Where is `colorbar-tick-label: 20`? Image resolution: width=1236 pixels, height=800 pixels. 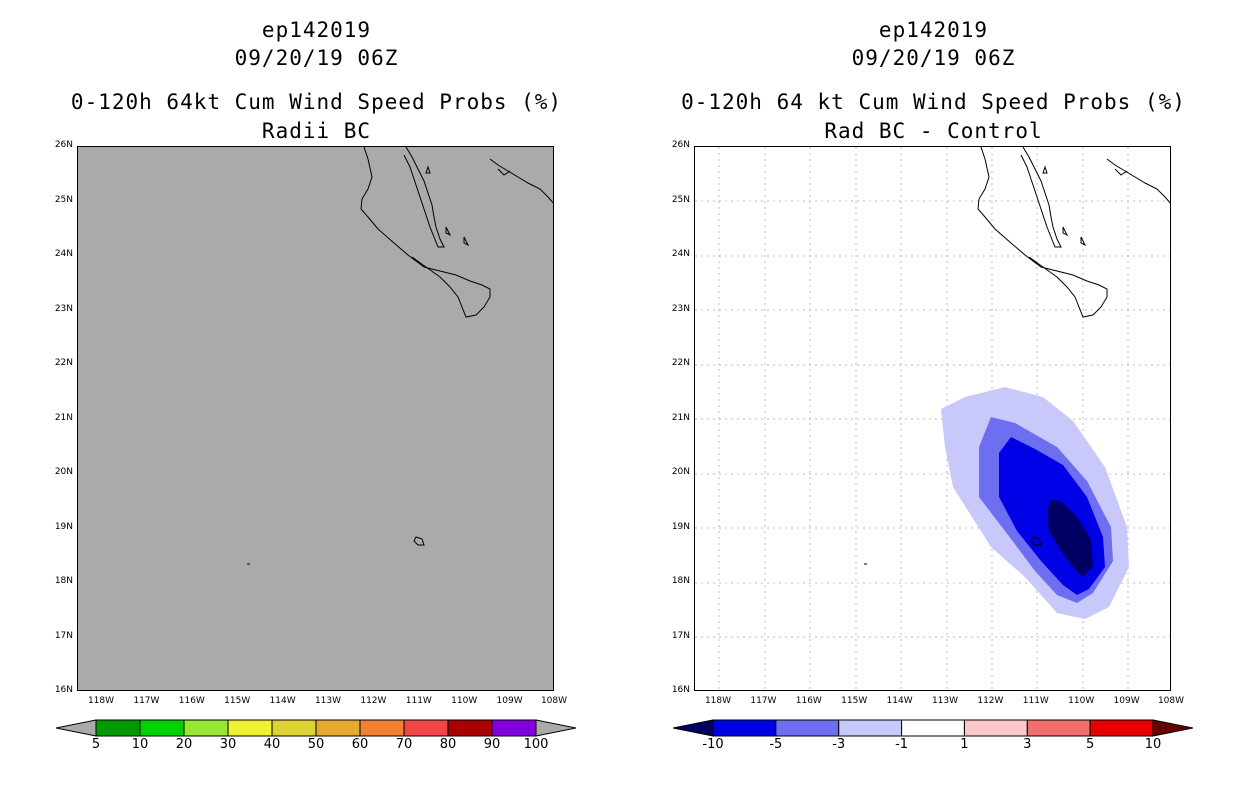
colorbar-tick-label: 20 is located at coordinates (184, 744).